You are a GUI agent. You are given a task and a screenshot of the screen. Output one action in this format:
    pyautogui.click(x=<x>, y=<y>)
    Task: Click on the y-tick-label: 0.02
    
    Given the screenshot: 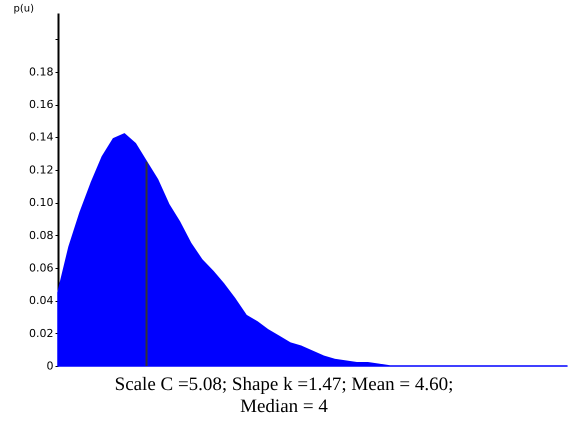 What is the action you would take?
    pyautogui.click(x=41, y=333)
    